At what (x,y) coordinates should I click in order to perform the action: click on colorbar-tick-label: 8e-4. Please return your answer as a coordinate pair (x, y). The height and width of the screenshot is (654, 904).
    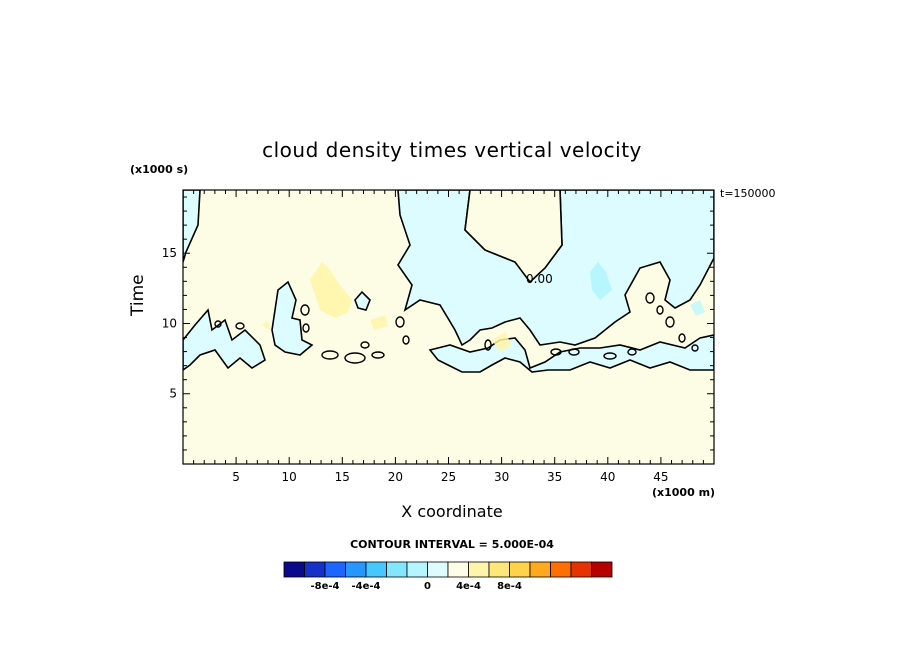
    Looking at the image, I should click on (509, 586).